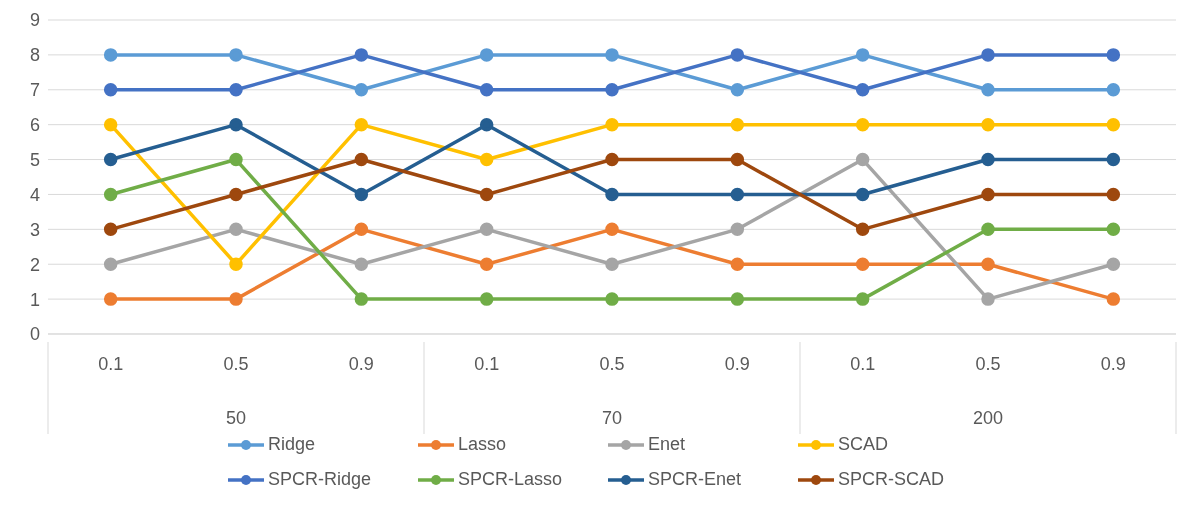  I want to click on legend-label: Lasso, so click(482, 444).